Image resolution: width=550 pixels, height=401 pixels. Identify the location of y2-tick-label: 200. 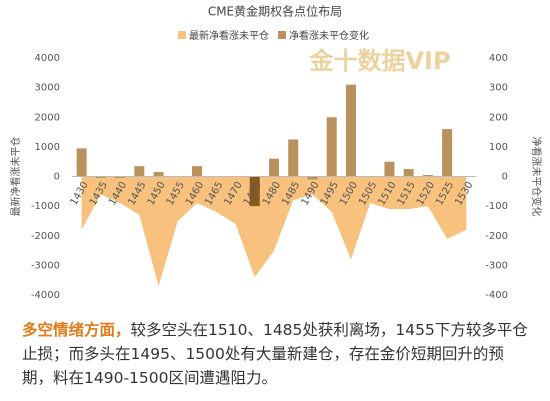
(498, 117).